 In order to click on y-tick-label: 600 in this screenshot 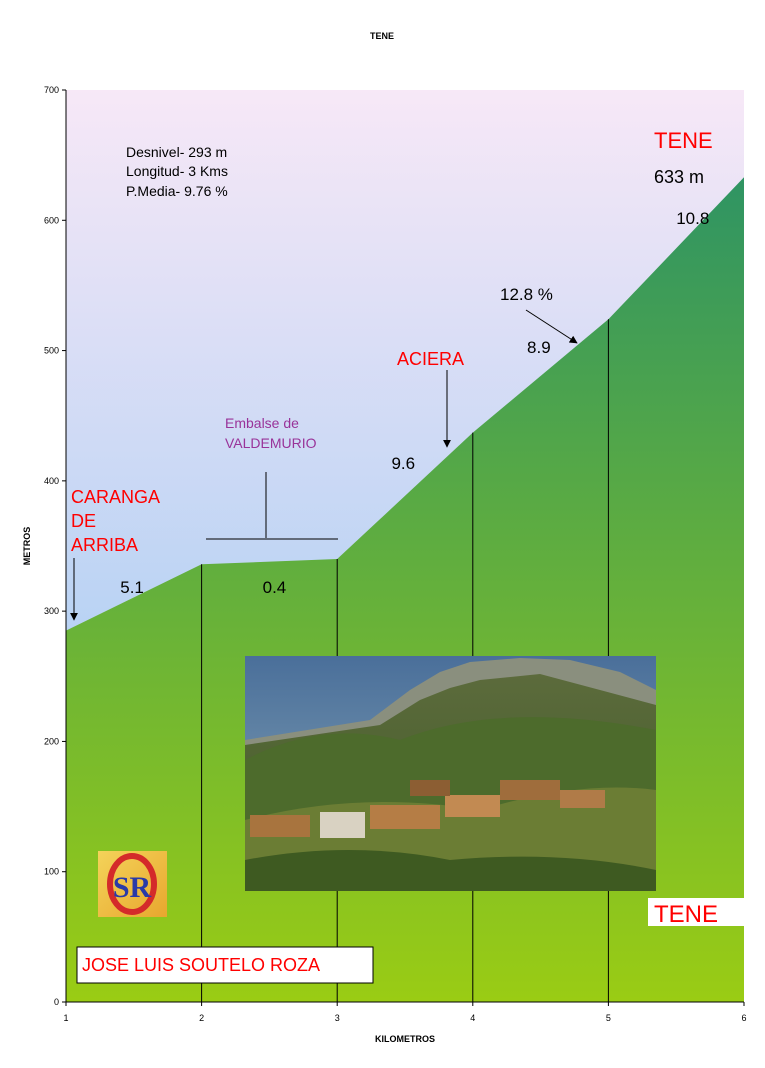, I will do `click(51, 220)`.